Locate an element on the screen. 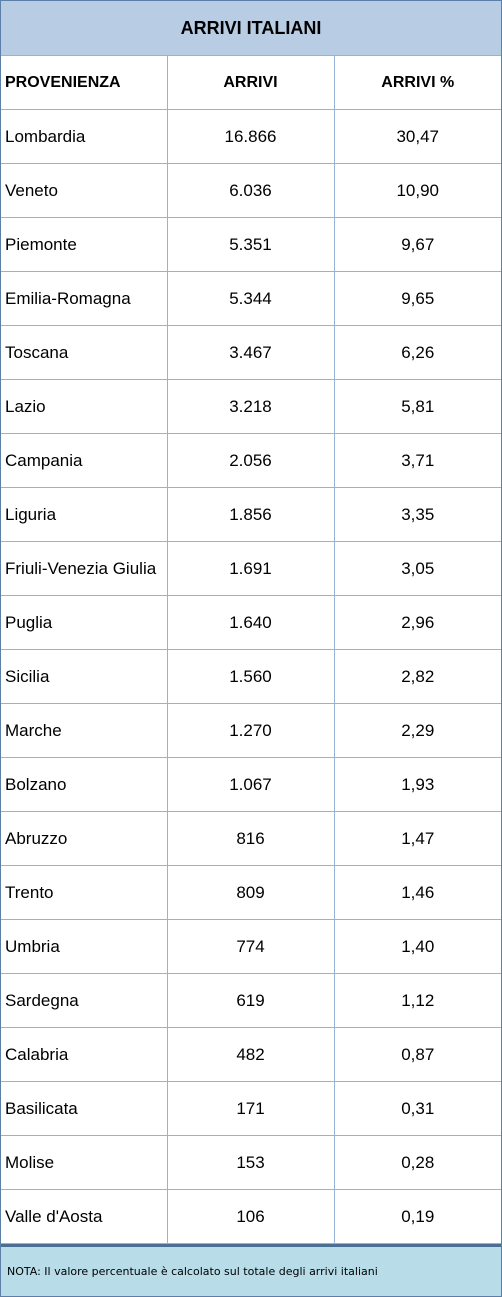  cell-arrivi-pct: 3,05 is located at coordinates (417, 568).